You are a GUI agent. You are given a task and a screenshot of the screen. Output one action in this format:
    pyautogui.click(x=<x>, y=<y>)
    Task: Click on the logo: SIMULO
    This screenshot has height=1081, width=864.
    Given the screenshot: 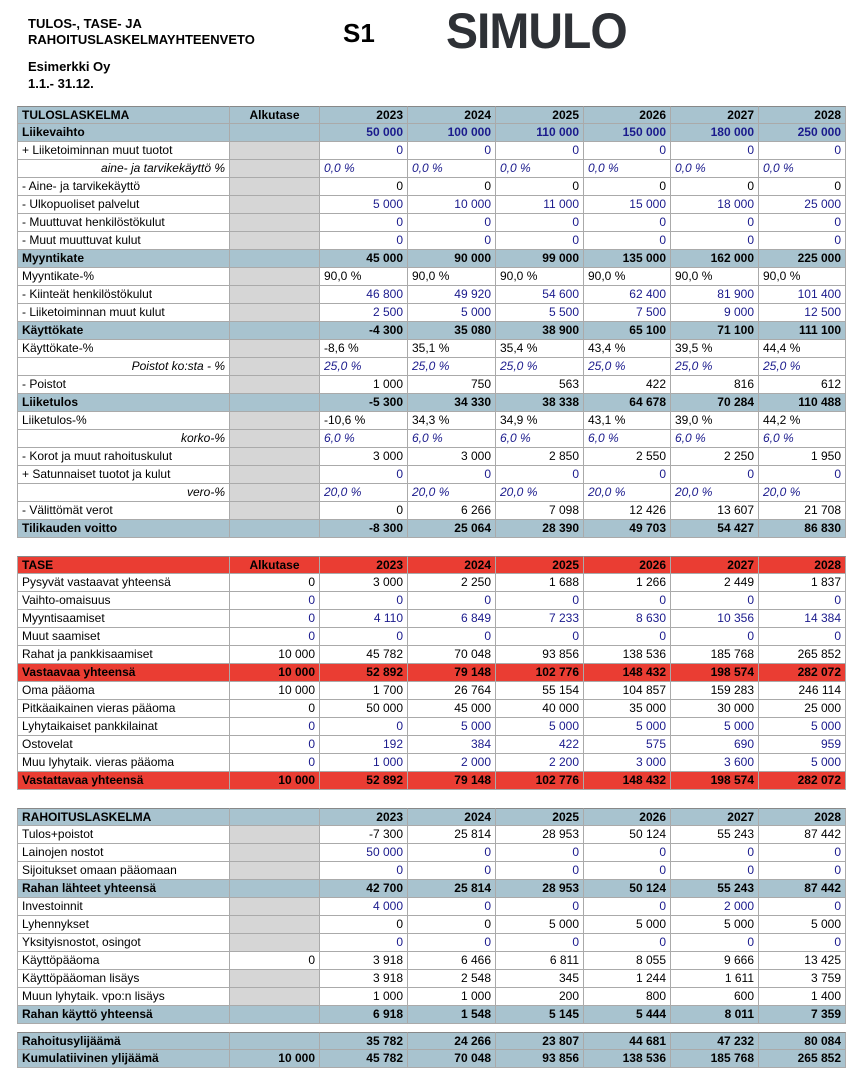 What is the action you would take?
    pyautogui.click(x=537, y=31)
    